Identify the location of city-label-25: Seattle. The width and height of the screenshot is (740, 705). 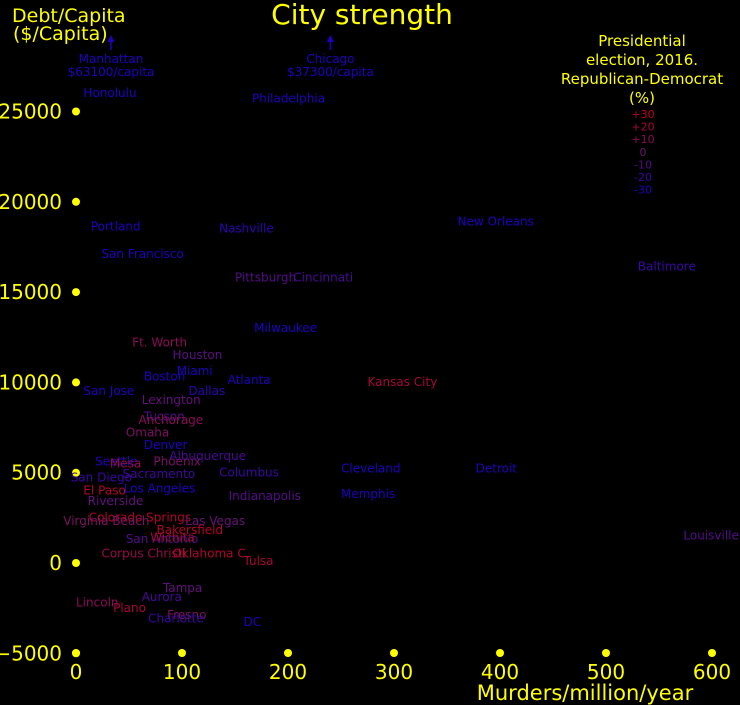
(116, 461).